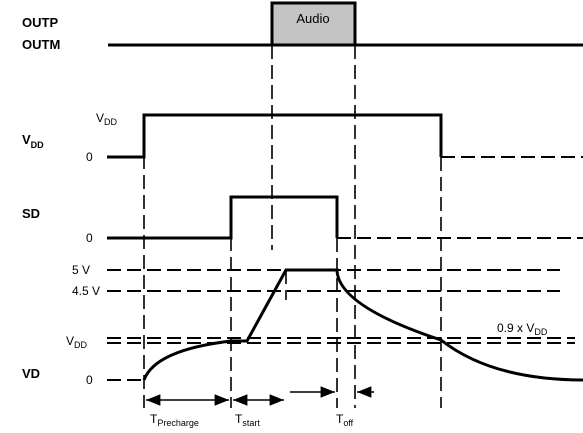  Describe the element at coordinates (107, 119) in the screenshot. I see `vdd-high-level: VDD` at that location.